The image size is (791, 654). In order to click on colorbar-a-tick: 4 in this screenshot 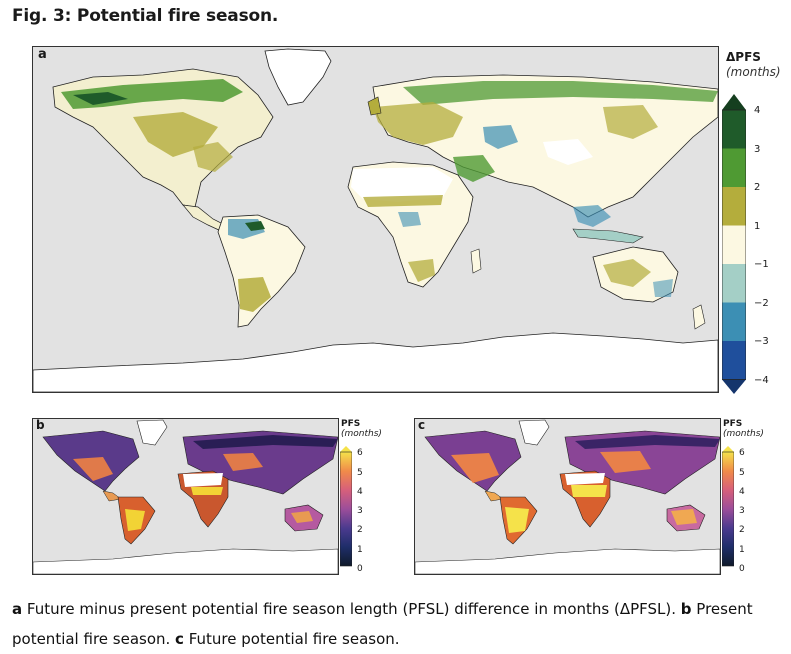, I will do `click(757, 110)`.